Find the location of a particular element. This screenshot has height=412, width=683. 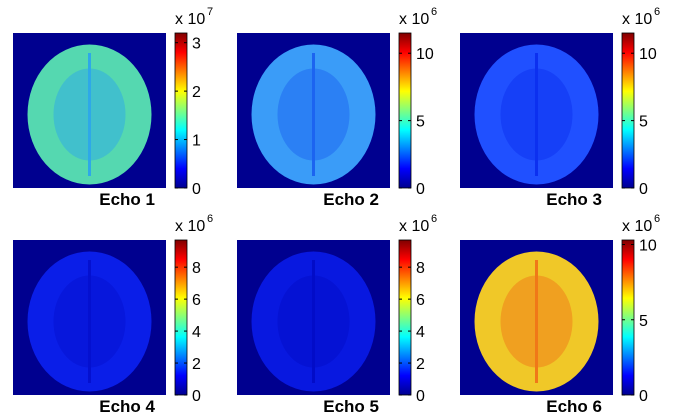

panel-label: Echo 3 is located at coordinates (574, 199).